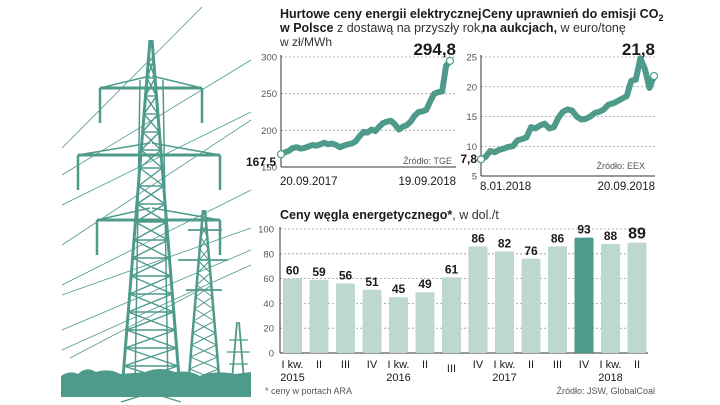  What do you see at coordinates (309, 182) in the screenshot?
I see `electricity-x-start-label: 20.09.2017` at bounding box center [309, 182].